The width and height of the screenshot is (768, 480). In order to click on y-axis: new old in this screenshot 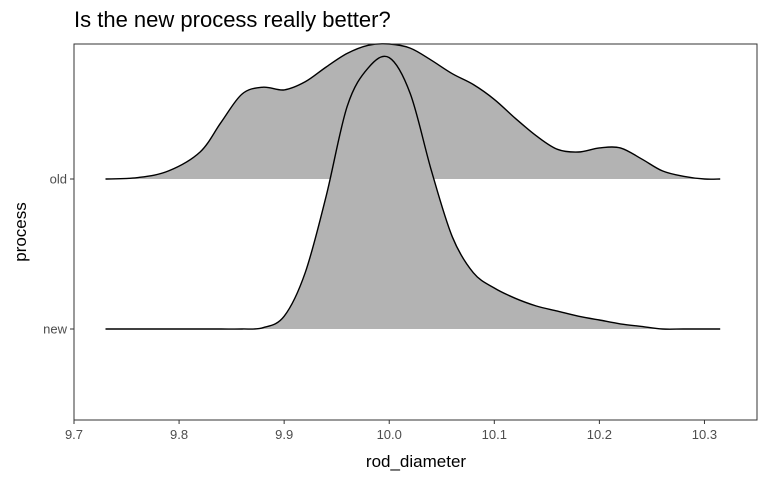, I will do `click(58, 254)`.